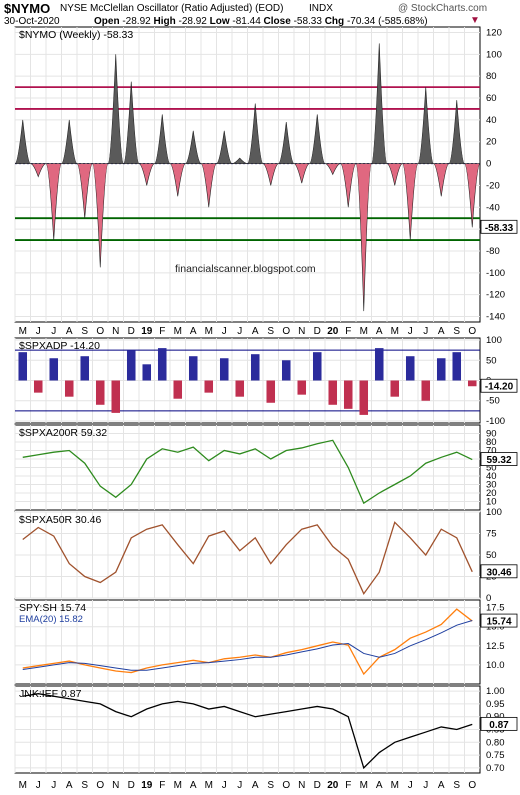 This screenshot has height=795, width=520. Describe the element at coordinates (495, 768) in the screenshot. I see `y-tick-label: 0.70` at that location.